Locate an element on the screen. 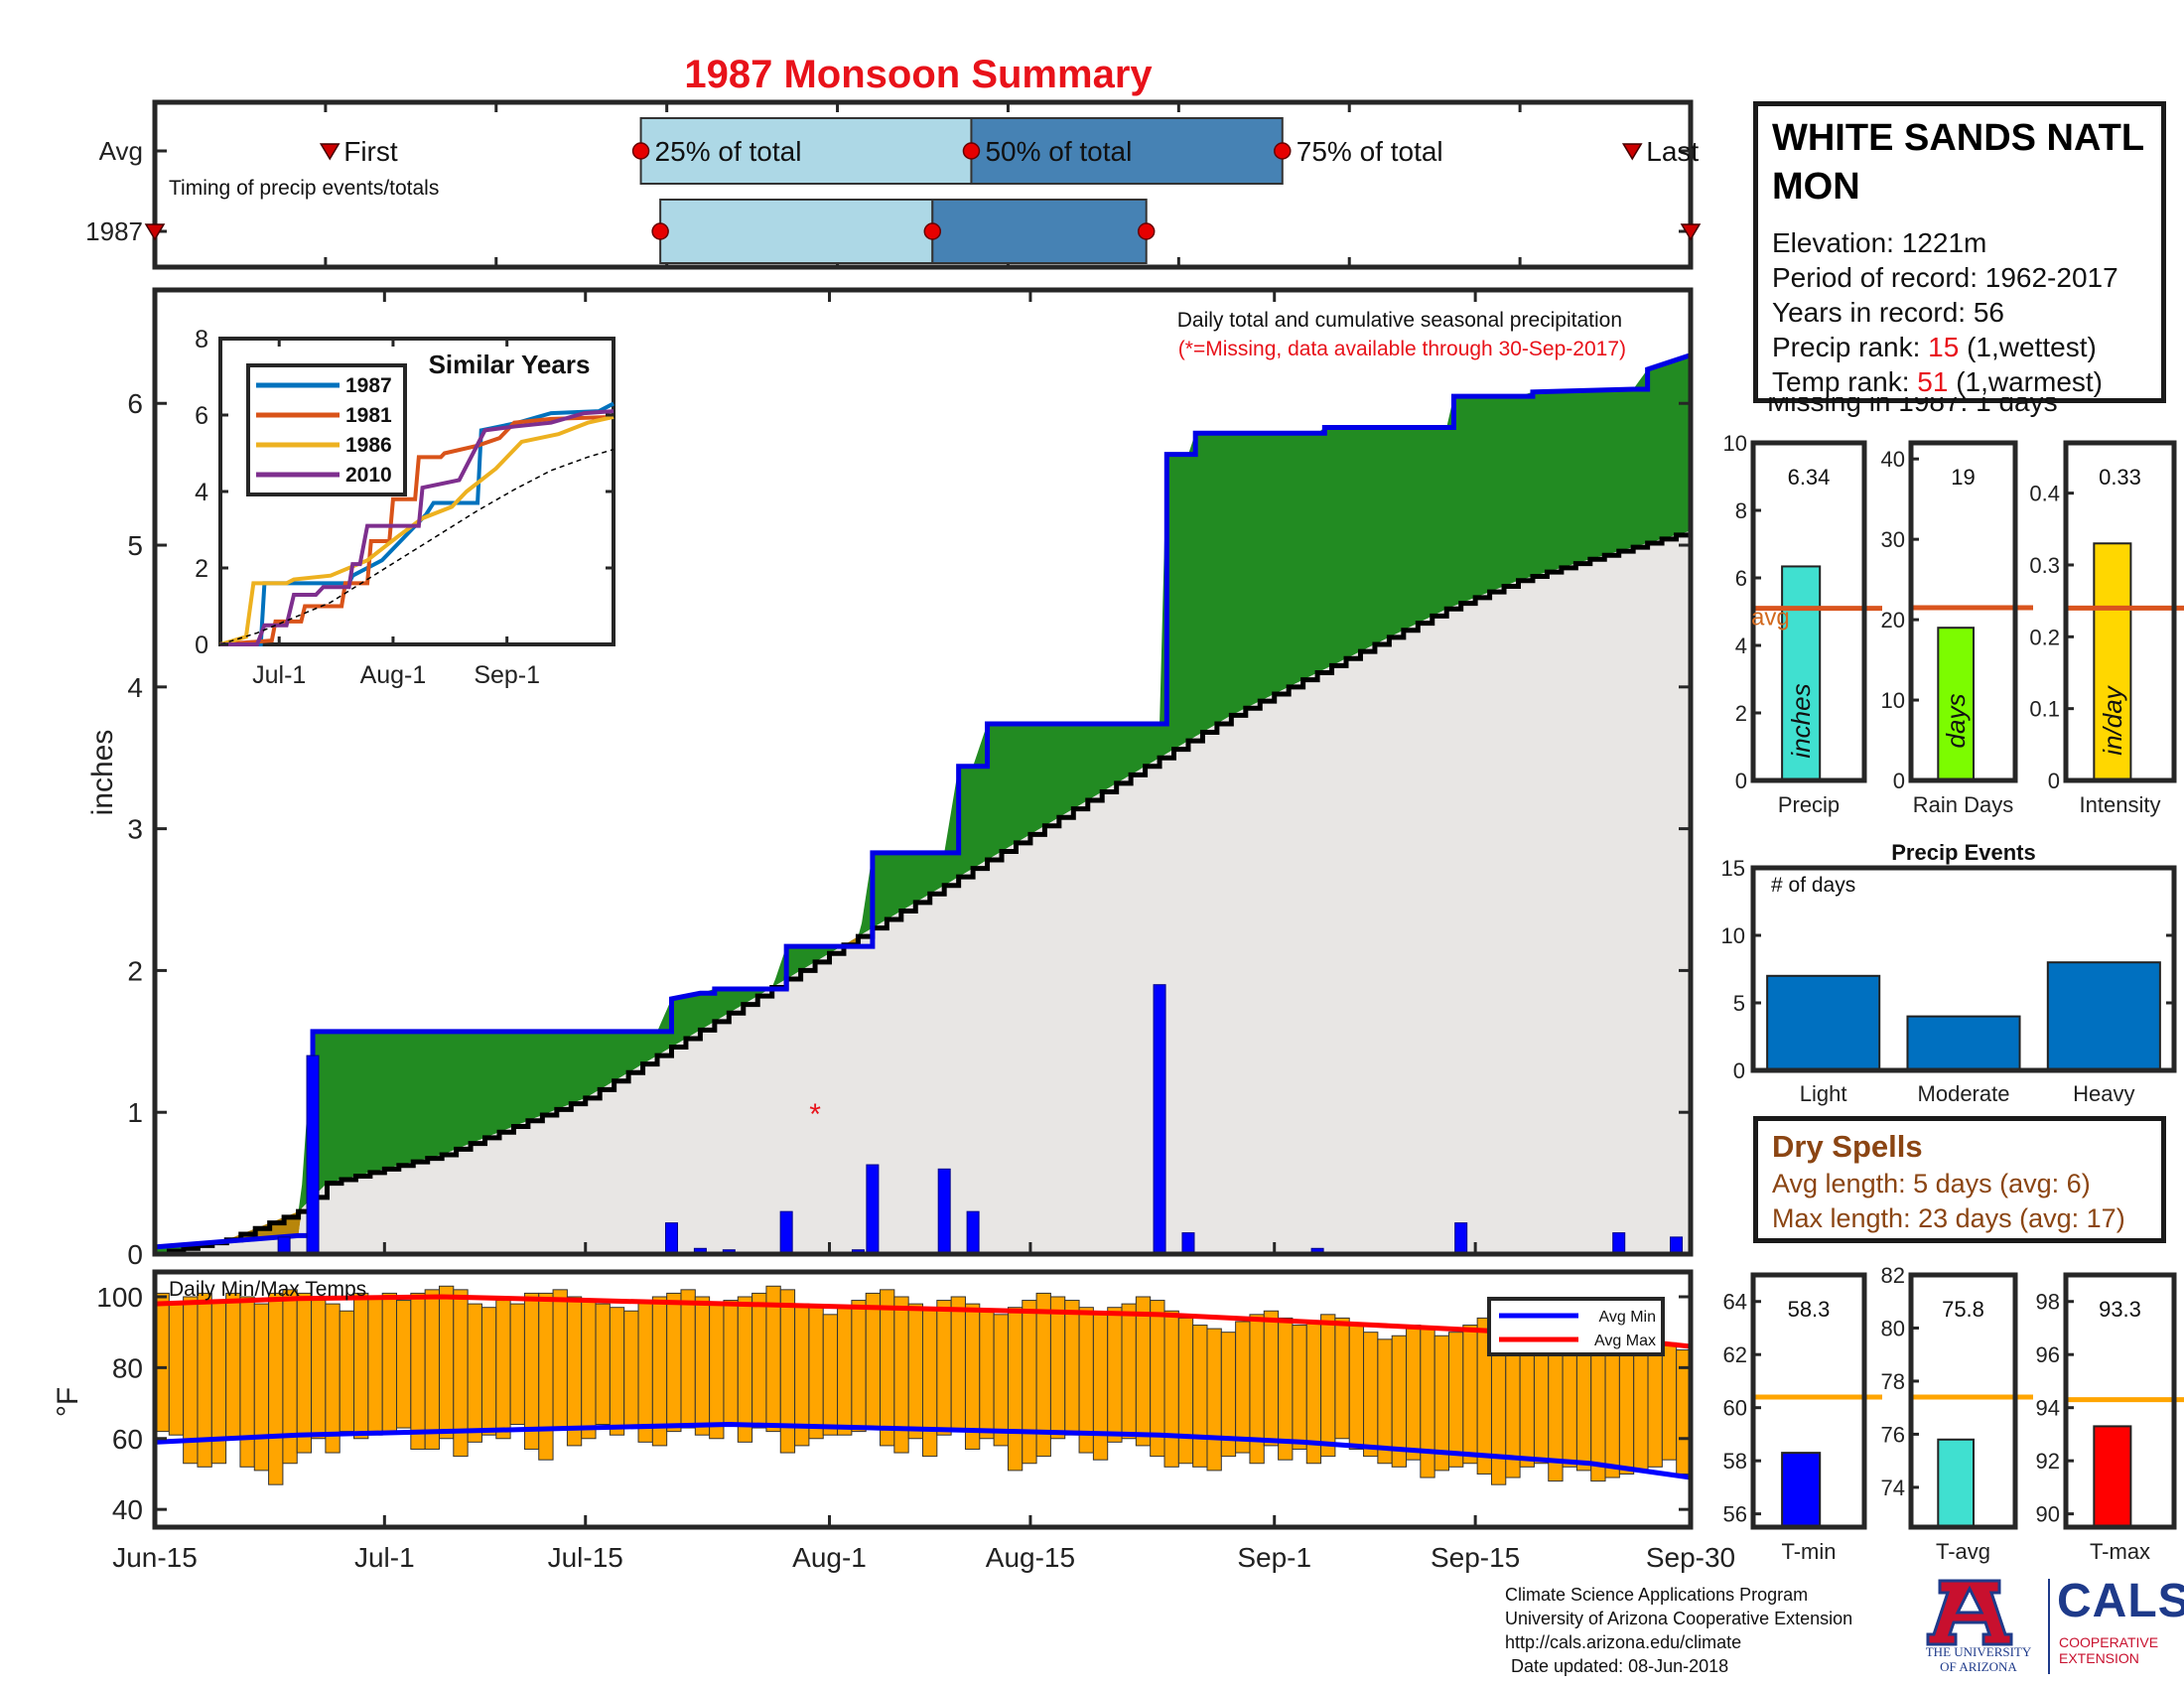 The width and height of the screenshot is (2184, 1688). stat-avg-label: avg is located at coordinates (1770, 618).